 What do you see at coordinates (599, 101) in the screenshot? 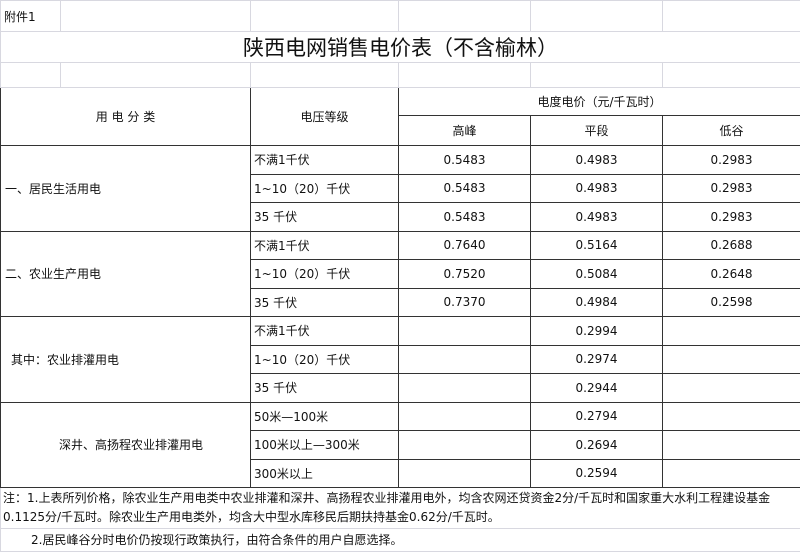
I see `header-price-group: 电度电价（元/千瓦时）` at bounding box center [599, 101].